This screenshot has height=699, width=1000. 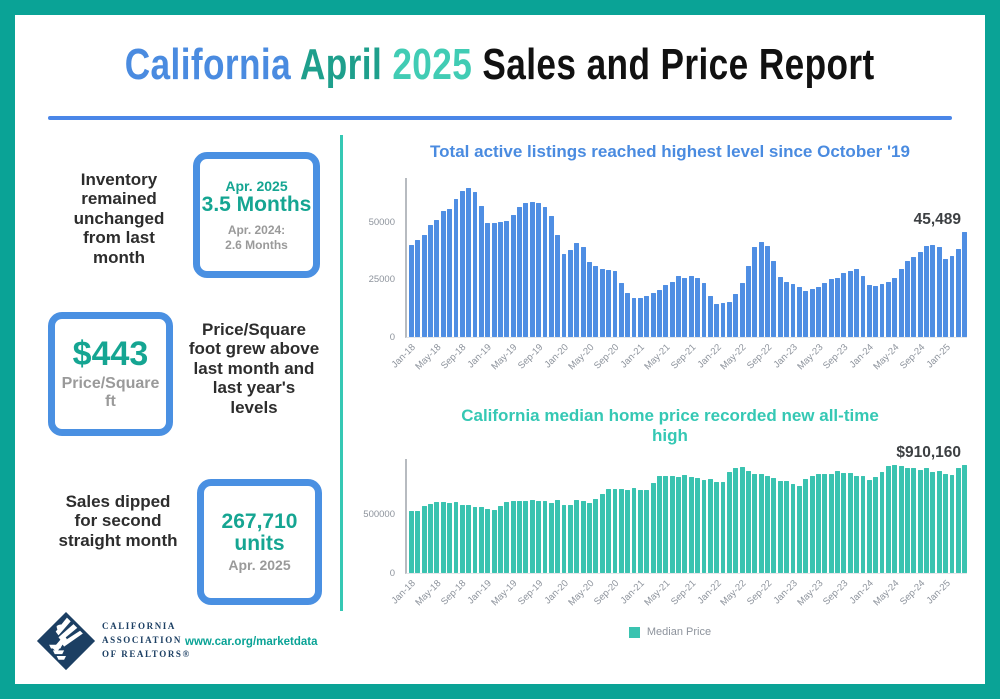 What do you see at coordinates (110, 374) in the screenshot?
I see `price-per-sqft-box: $443 Price/Square ft` at bounding box center [110, 374].